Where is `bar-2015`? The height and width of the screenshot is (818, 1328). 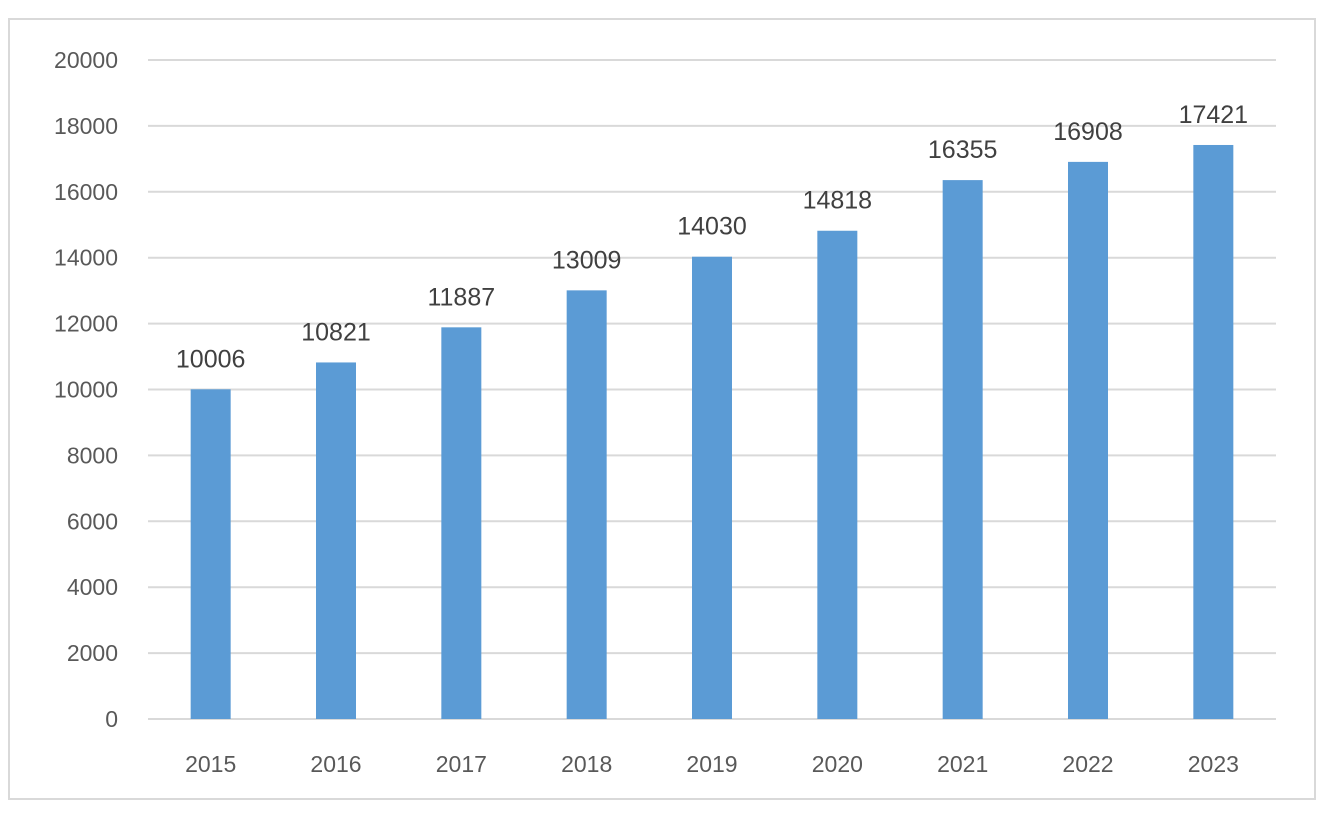 bar-2015 is located at coordinates (210, 554).